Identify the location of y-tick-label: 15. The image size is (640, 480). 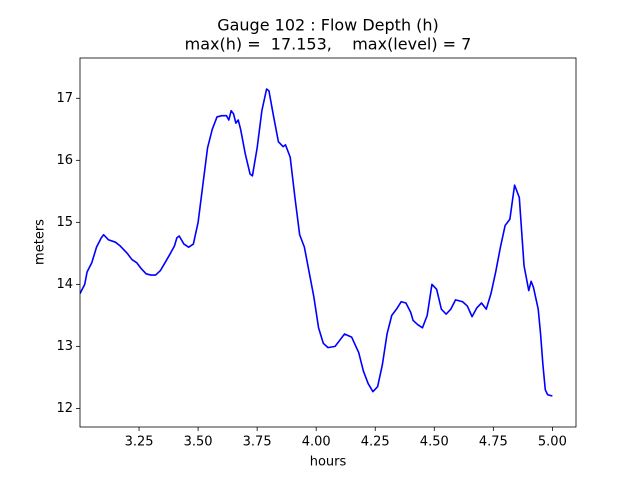
(64, 222).